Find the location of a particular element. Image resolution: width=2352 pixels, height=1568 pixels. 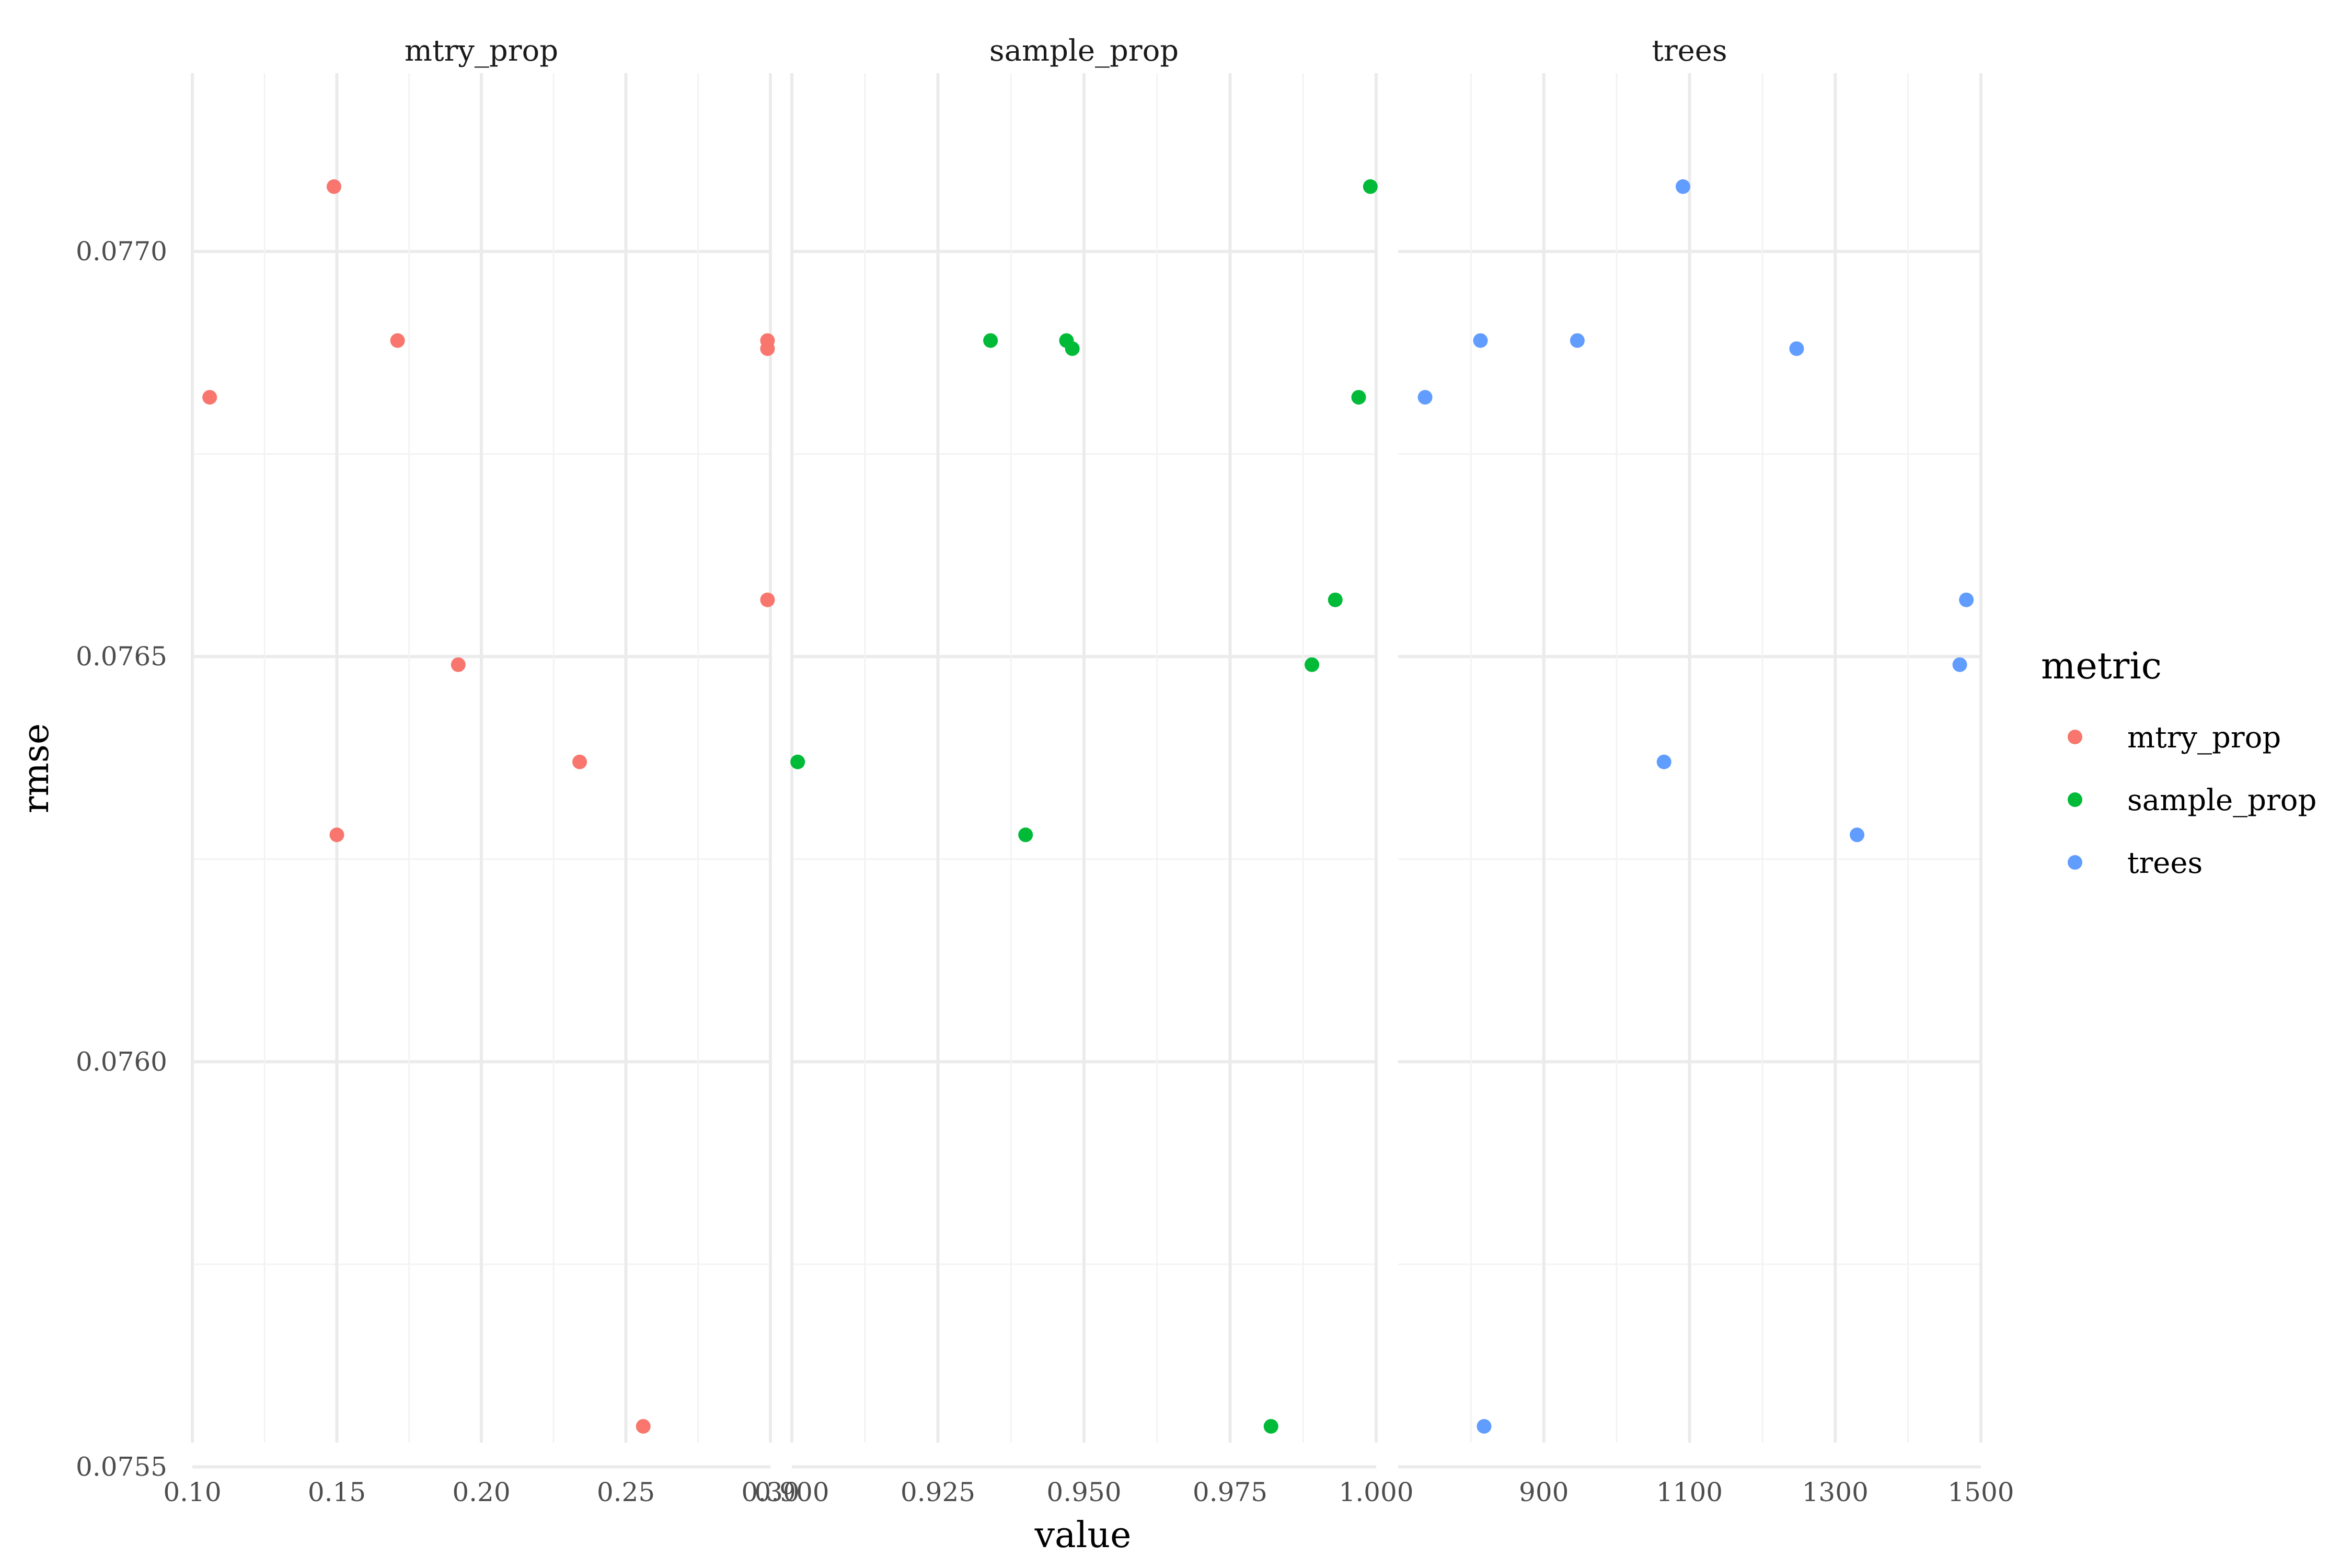

legend-title: metric is located at coordinates (2101, 665).